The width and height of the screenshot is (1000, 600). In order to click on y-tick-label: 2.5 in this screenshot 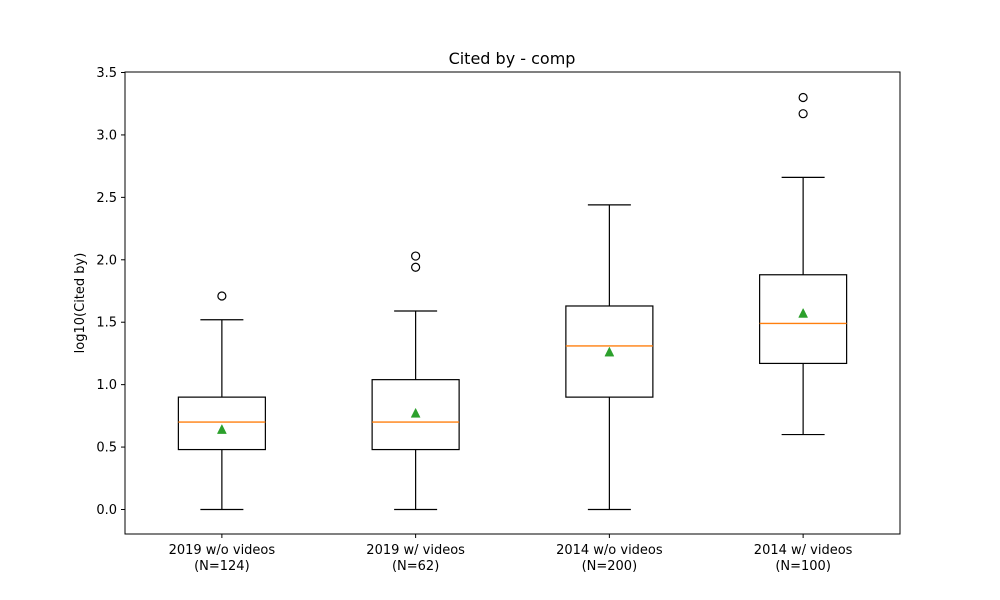, I will do `click(106, 198)`.